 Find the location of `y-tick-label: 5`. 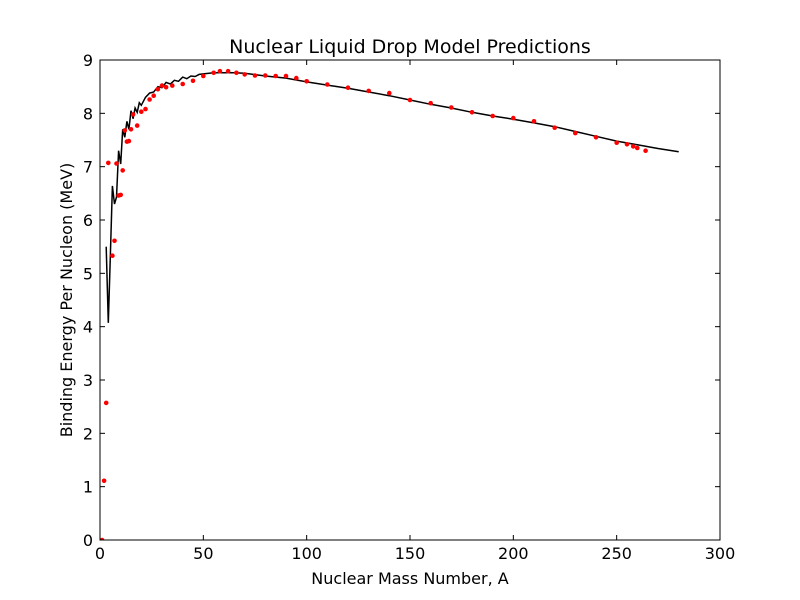

y-tick-label: 5 is located at coordinates (88, 273).